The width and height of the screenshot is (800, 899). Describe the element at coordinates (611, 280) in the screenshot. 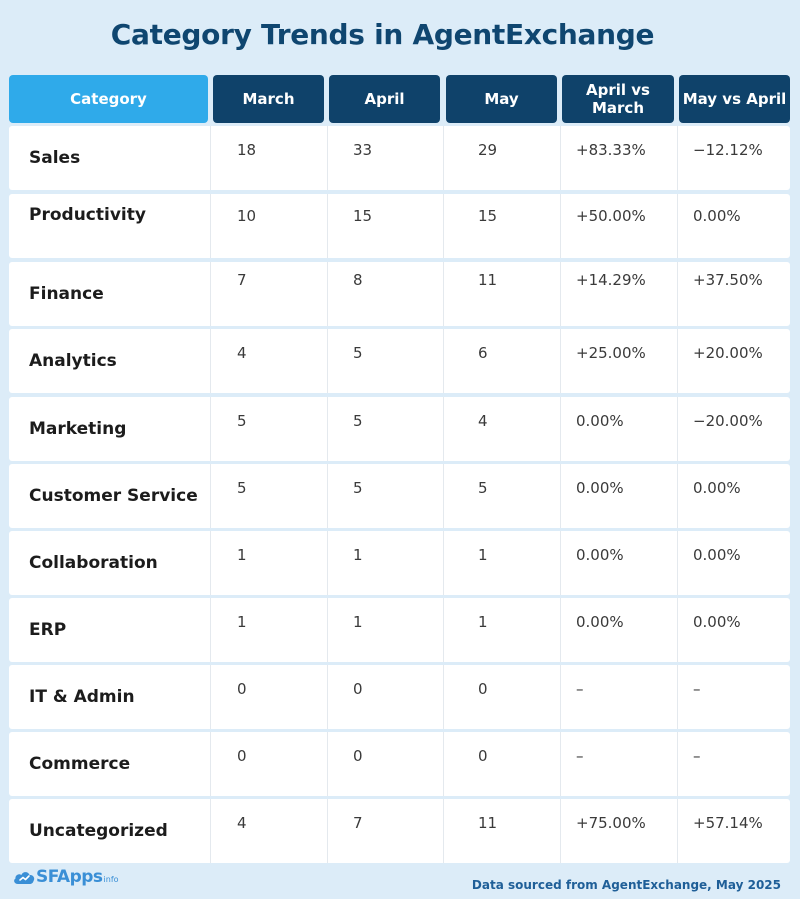

I see `cell-april-vs-march: +14.29%` at that location.